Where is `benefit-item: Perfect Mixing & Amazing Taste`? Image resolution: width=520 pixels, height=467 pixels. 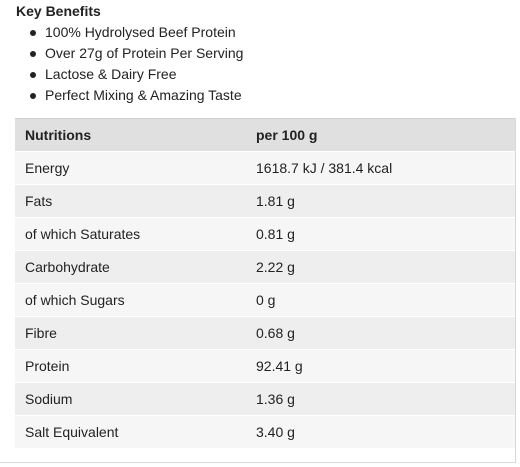
benefit-item: Perfect Mixing & Amazing Taste is located at coordinates (136, 95).